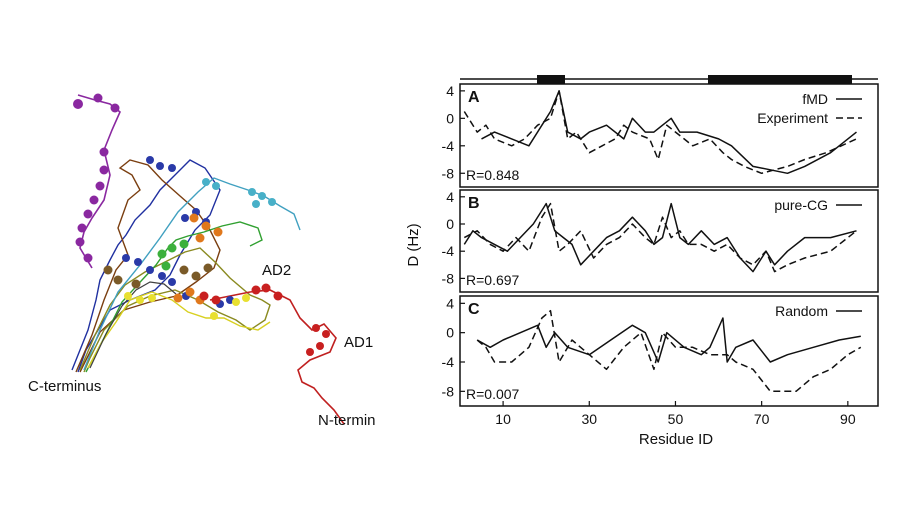 The image size is (900, 509). I want to click on strand-grey, so click(133, 325).